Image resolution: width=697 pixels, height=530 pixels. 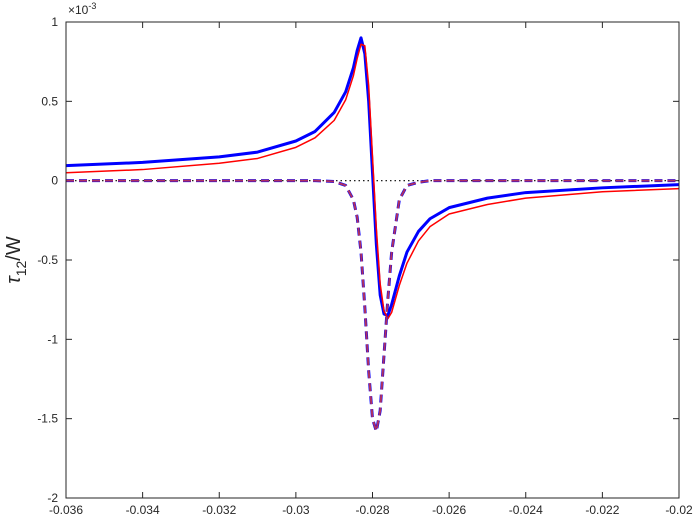 I want to click on y-tick-label: 0, so click(x=54, y=181).